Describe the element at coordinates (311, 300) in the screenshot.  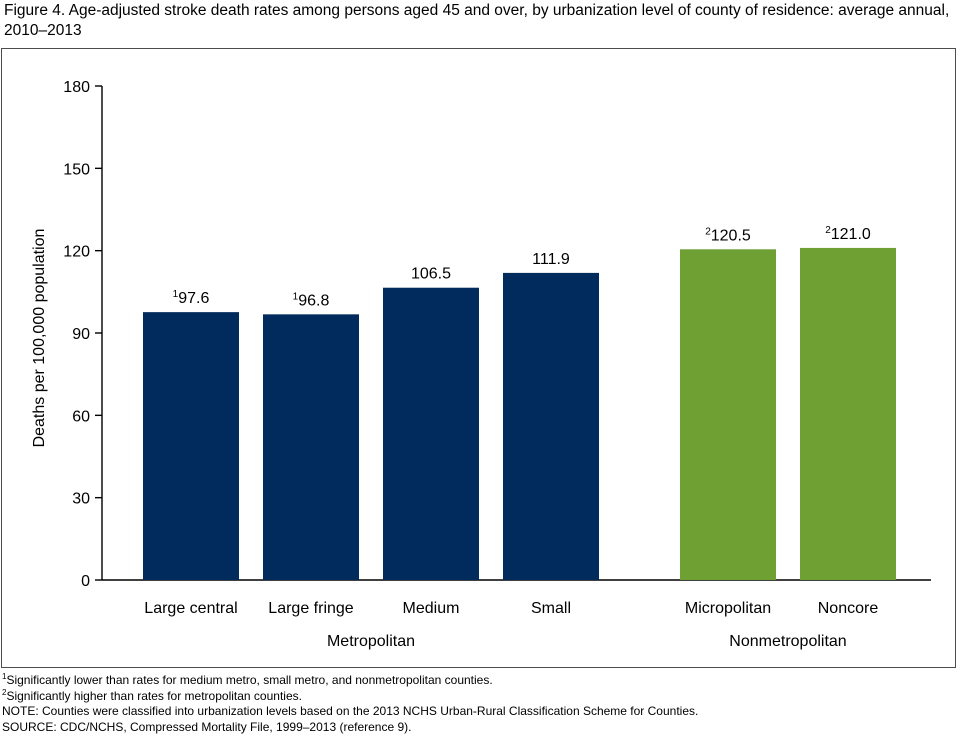
I see `value-label: 196.8` at that location.